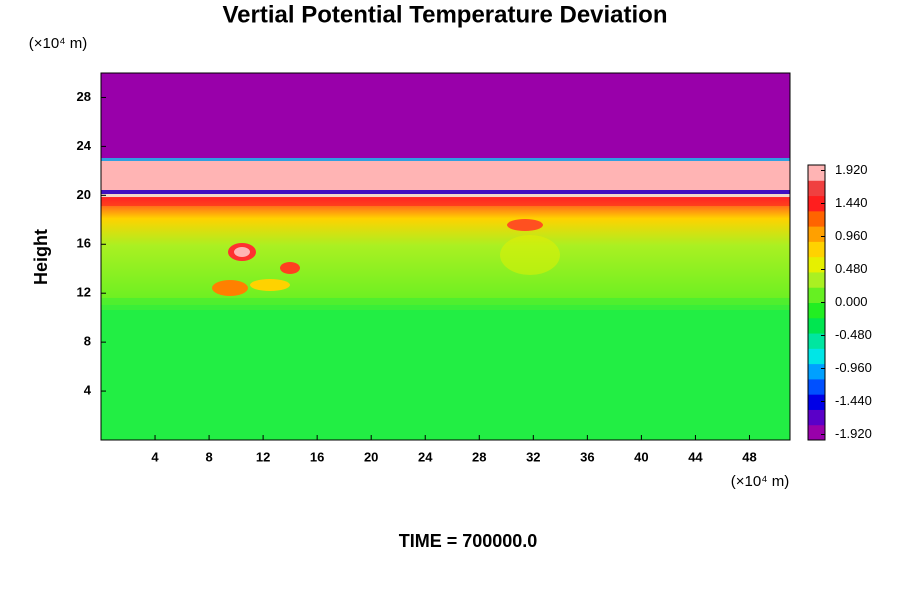 The image size is (900, 605). I want to click on colorbar-tick-label: 0.960, so click(851, 235).